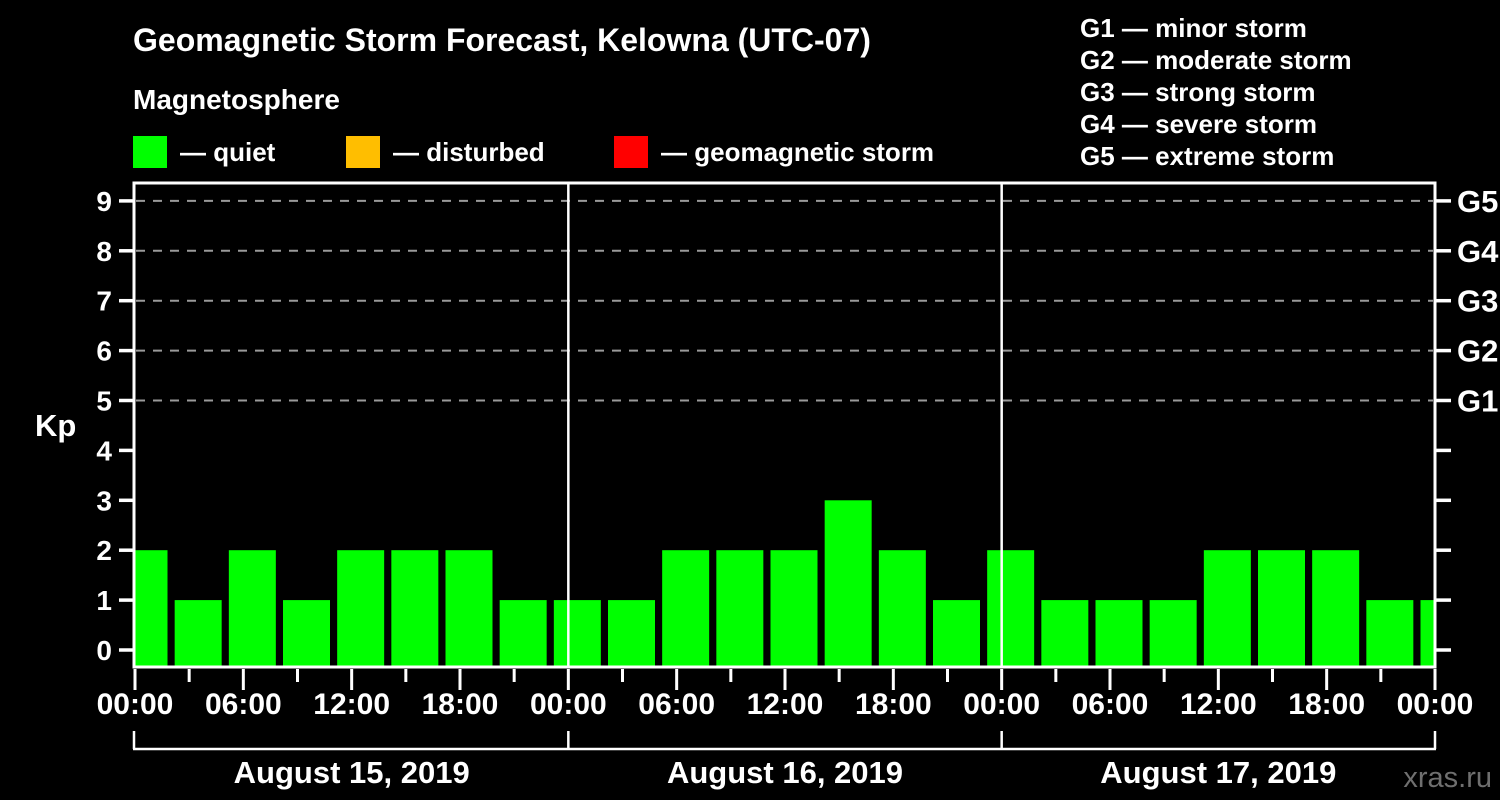  Describe the element at coordinates (363, 152) in the screenshot. I see `disturbed-color-swatch` at that location.